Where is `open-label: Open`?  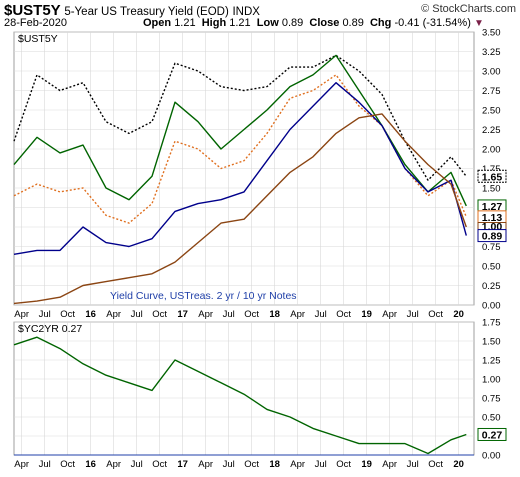 open-label: Open is located at coordinates (157, 23).